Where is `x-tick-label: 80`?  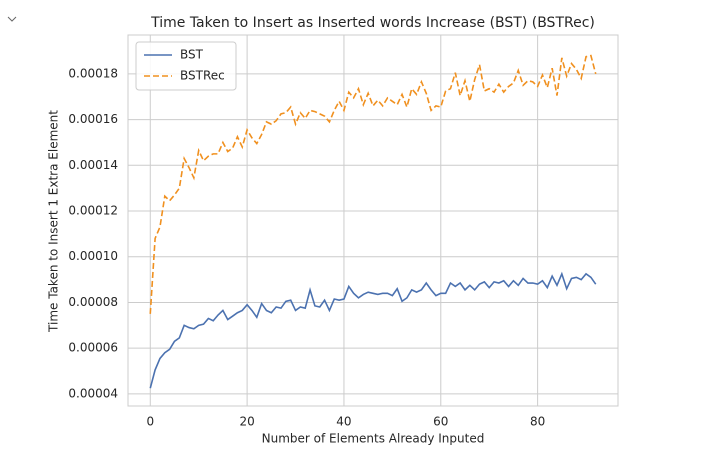
x-tick-label: 80 is located at coordinates (537, 422).